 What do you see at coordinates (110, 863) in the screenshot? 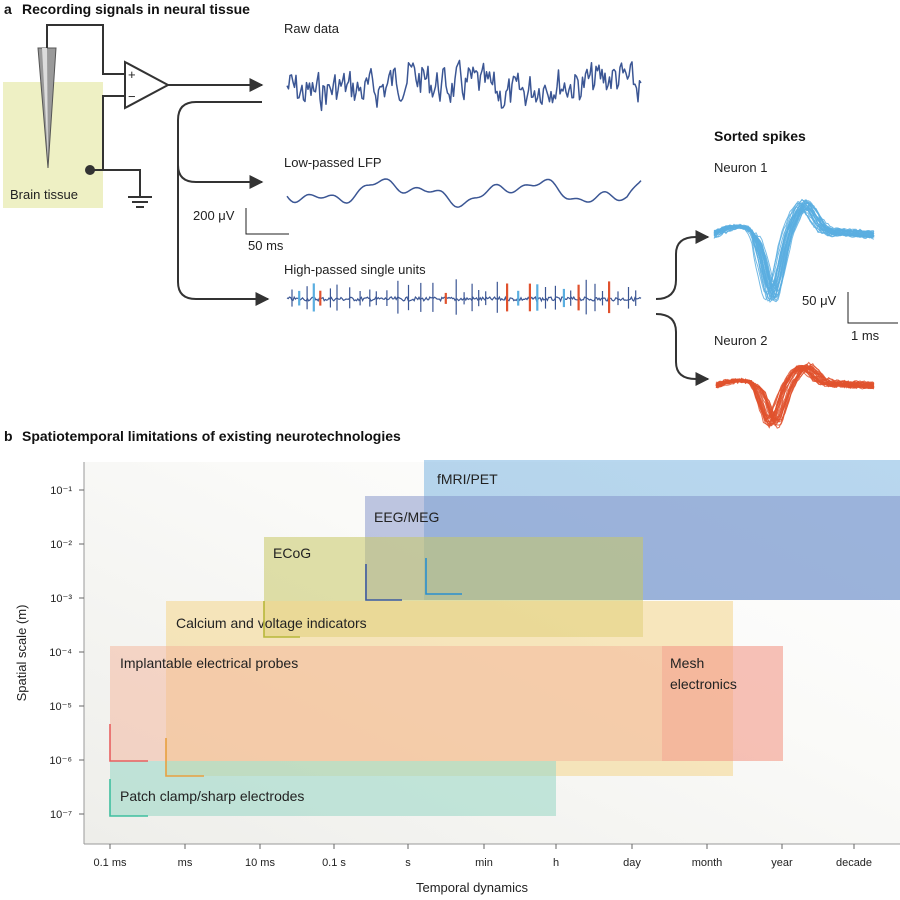
I see `x-tick-label: 0.1 ms` at bounding box center [110, 863].